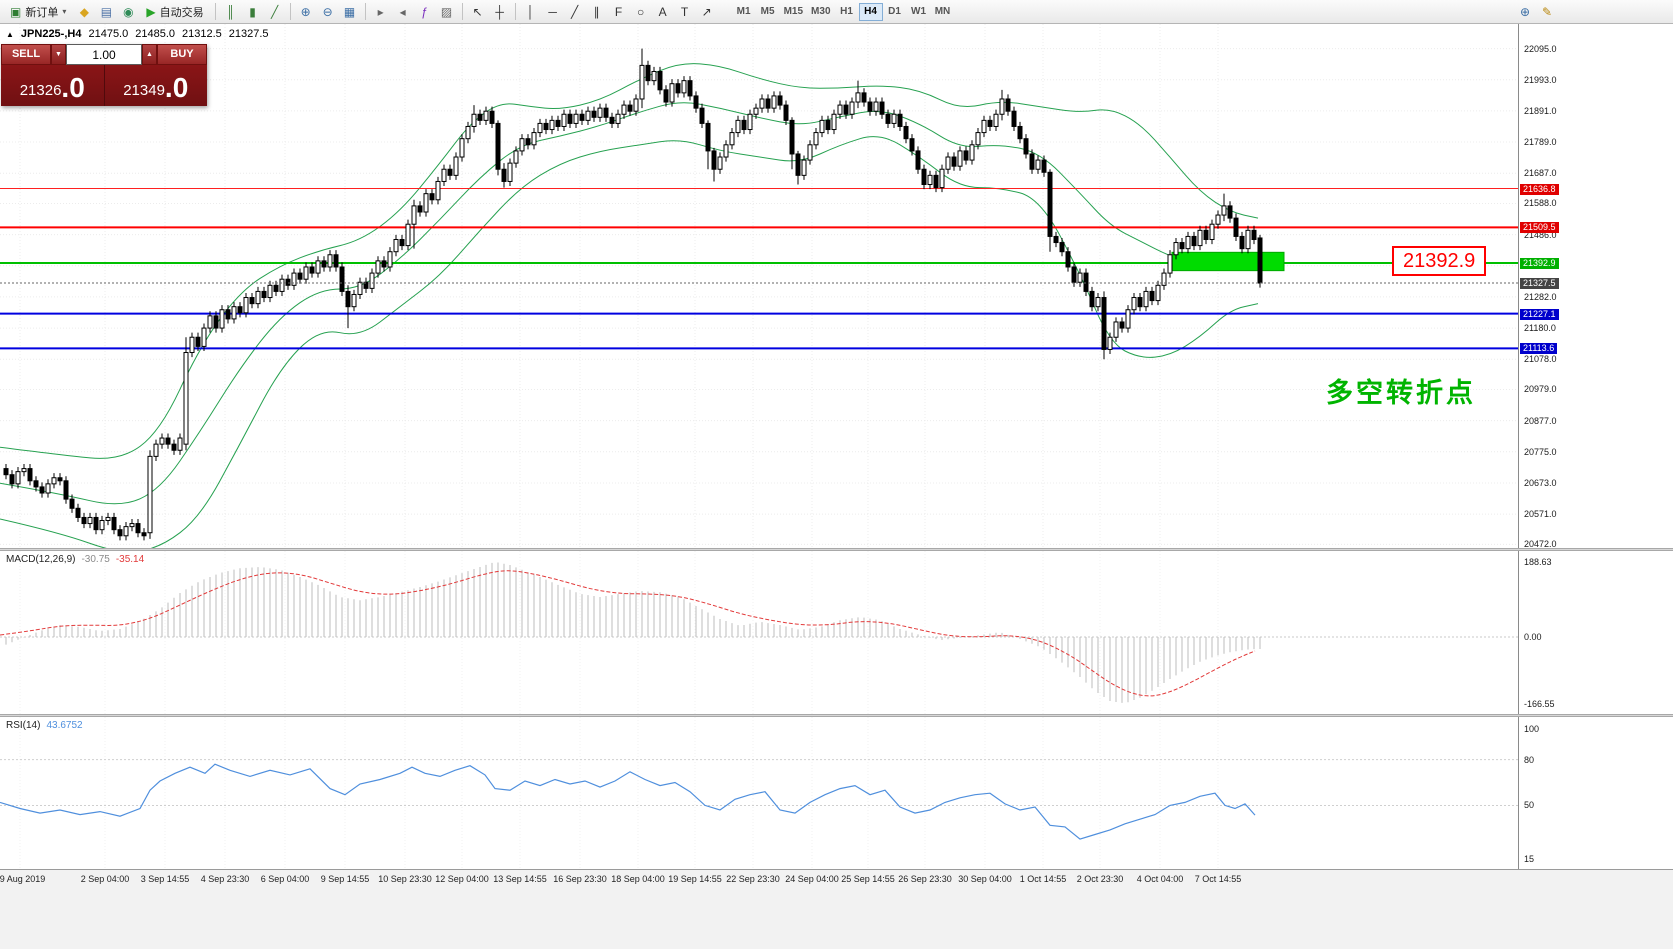 This screenshot has height=949, width=1673. I want to click on rsi-line, so click(628, 801).